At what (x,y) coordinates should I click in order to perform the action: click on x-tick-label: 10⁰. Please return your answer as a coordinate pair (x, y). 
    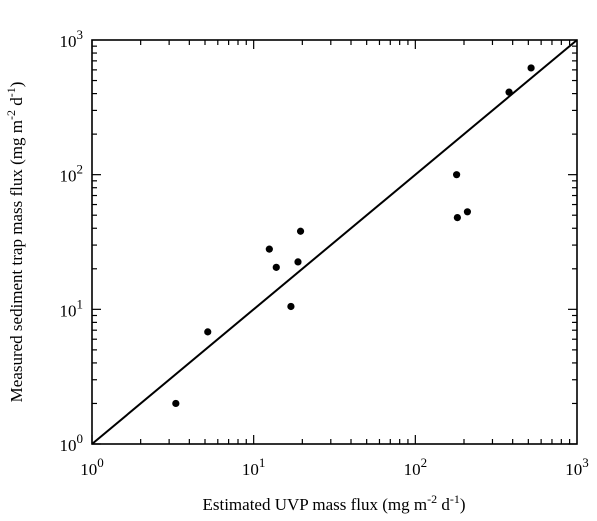
    Looking at the image, I should click on (92, 467).